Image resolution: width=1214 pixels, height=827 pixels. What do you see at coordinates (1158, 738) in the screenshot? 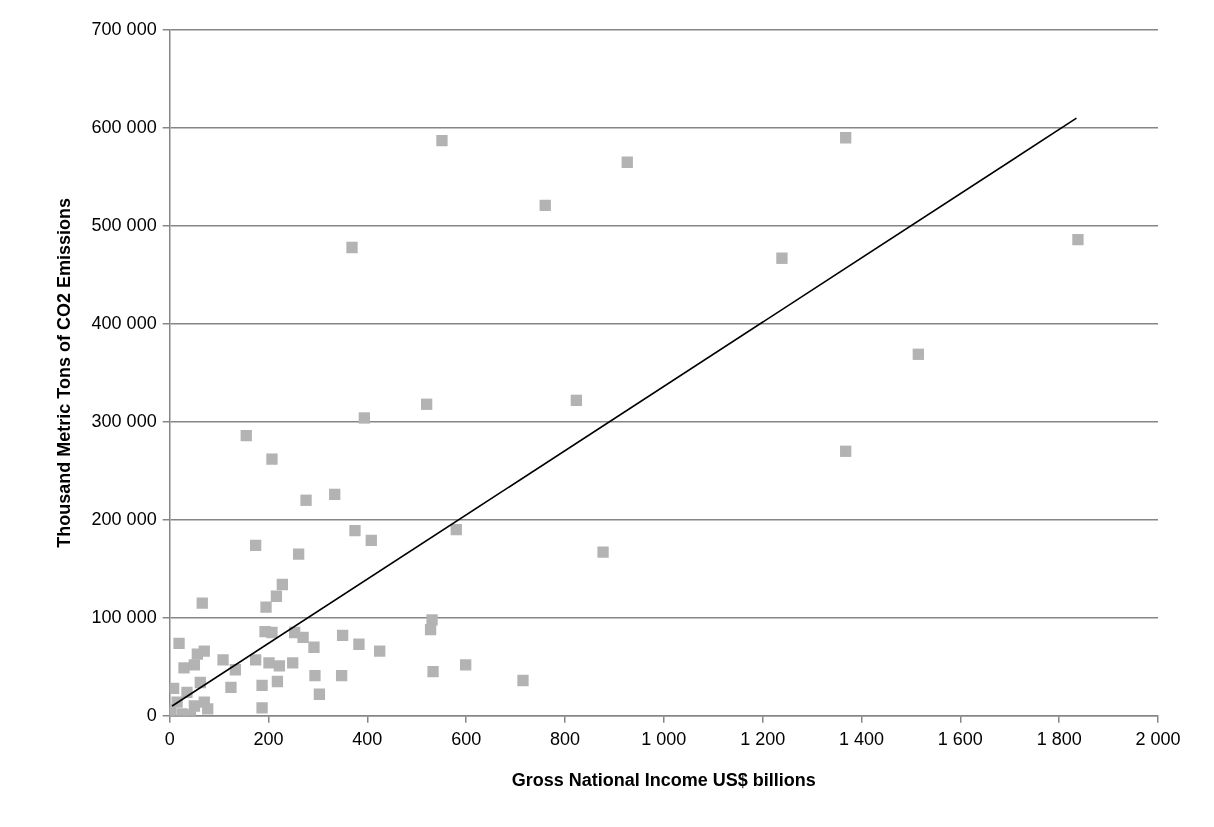
I see `x-tick-label: 2 000` at bounding box center [1158, 738].